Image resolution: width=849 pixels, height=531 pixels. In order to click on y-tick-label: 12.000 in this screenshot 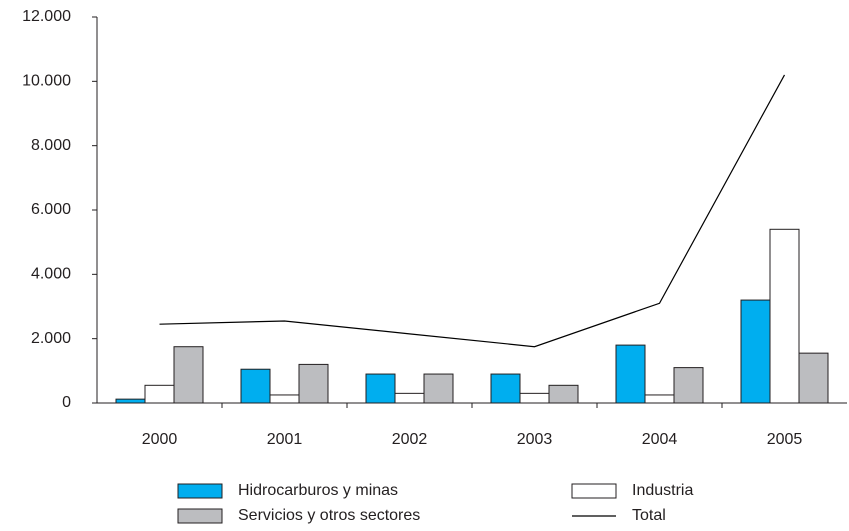, I will do `click(46, 16)`.